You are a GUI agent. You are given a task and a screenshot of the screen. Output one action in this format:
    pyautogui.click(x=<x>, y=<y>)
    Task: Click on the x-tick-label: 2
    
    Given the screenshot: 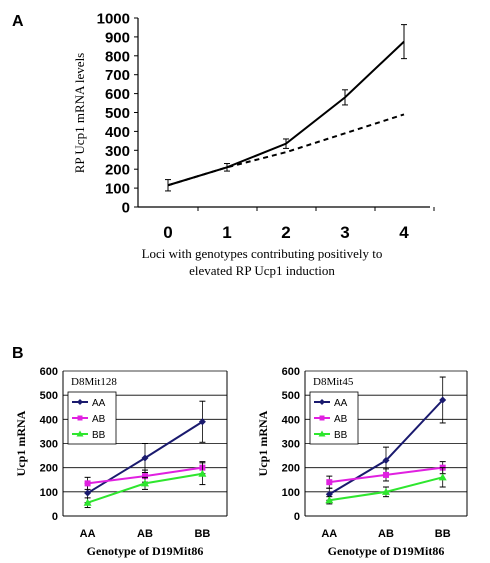 What is the action you would take?
    pyautogui.click(x=285, y=232)
    